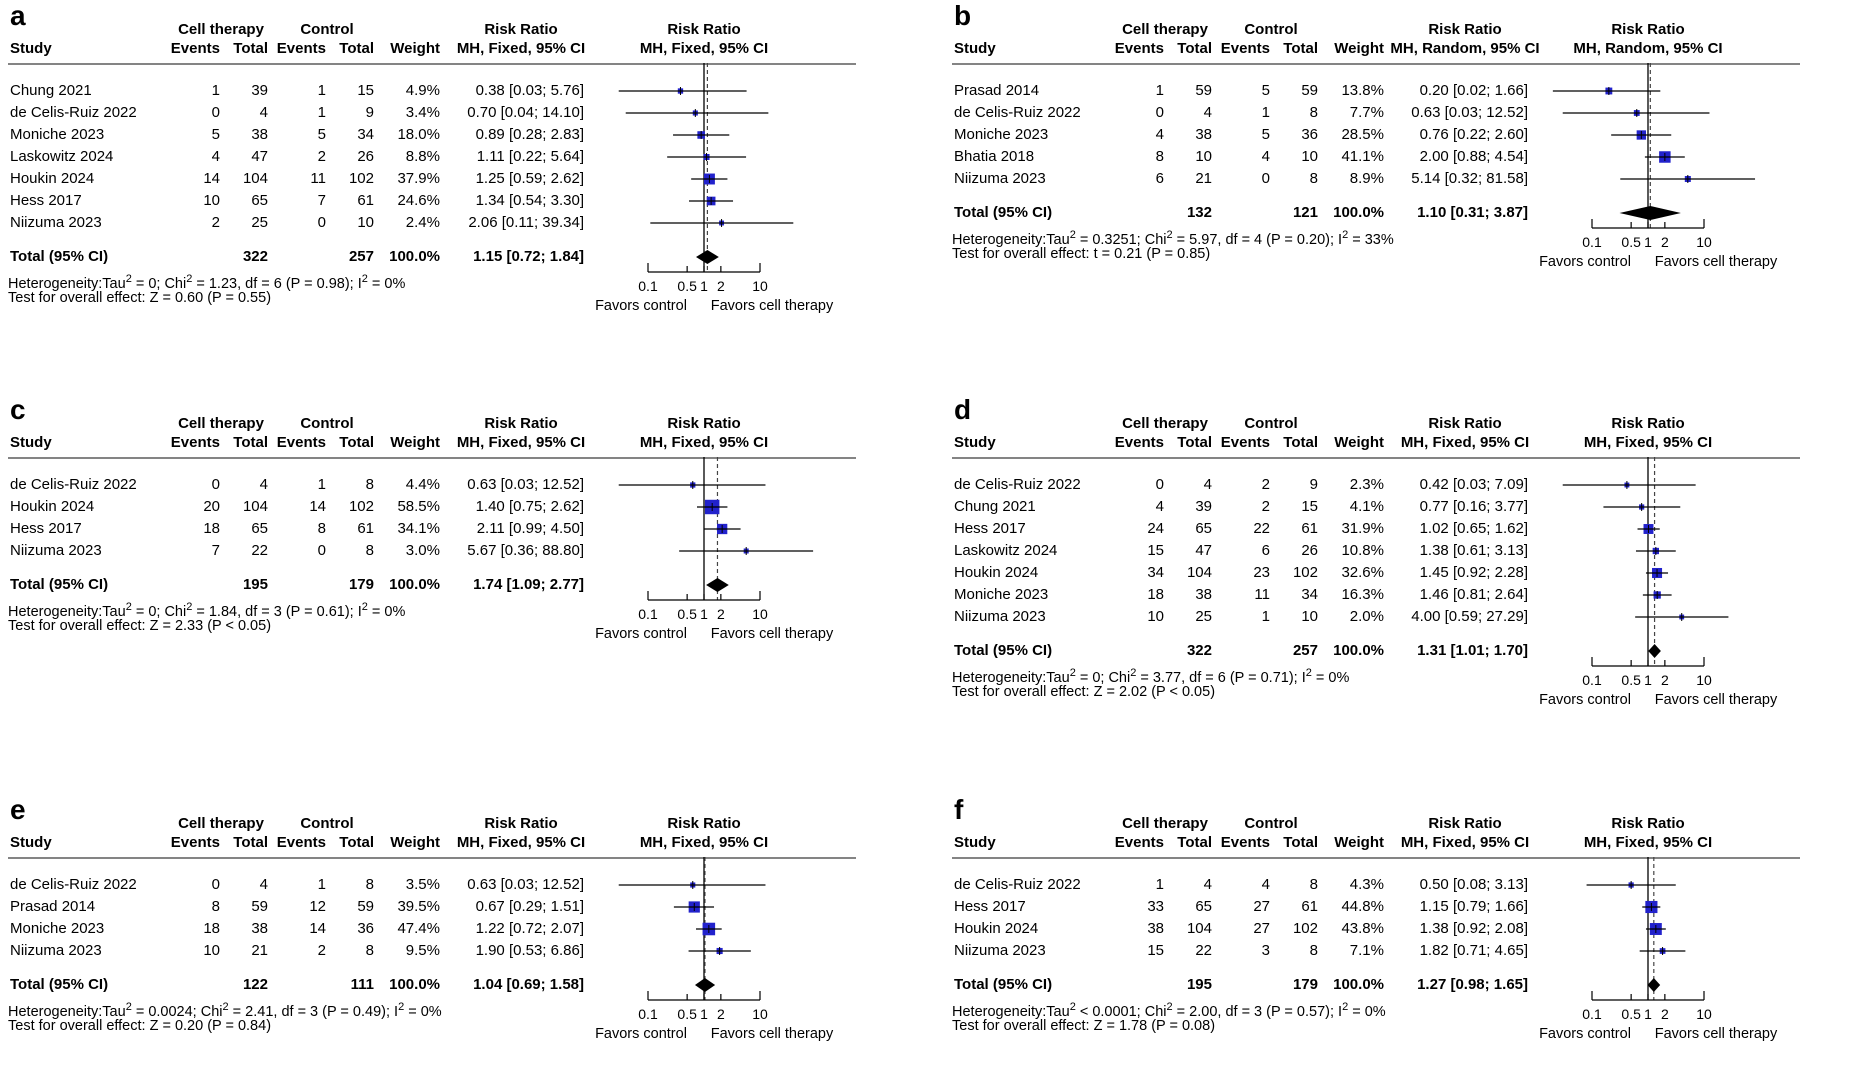 This screenshot has width=1875, height=1080. Describe the element at coordinates (321, 90) in the screenshot. I see `events-control-cell: 1` at that location.